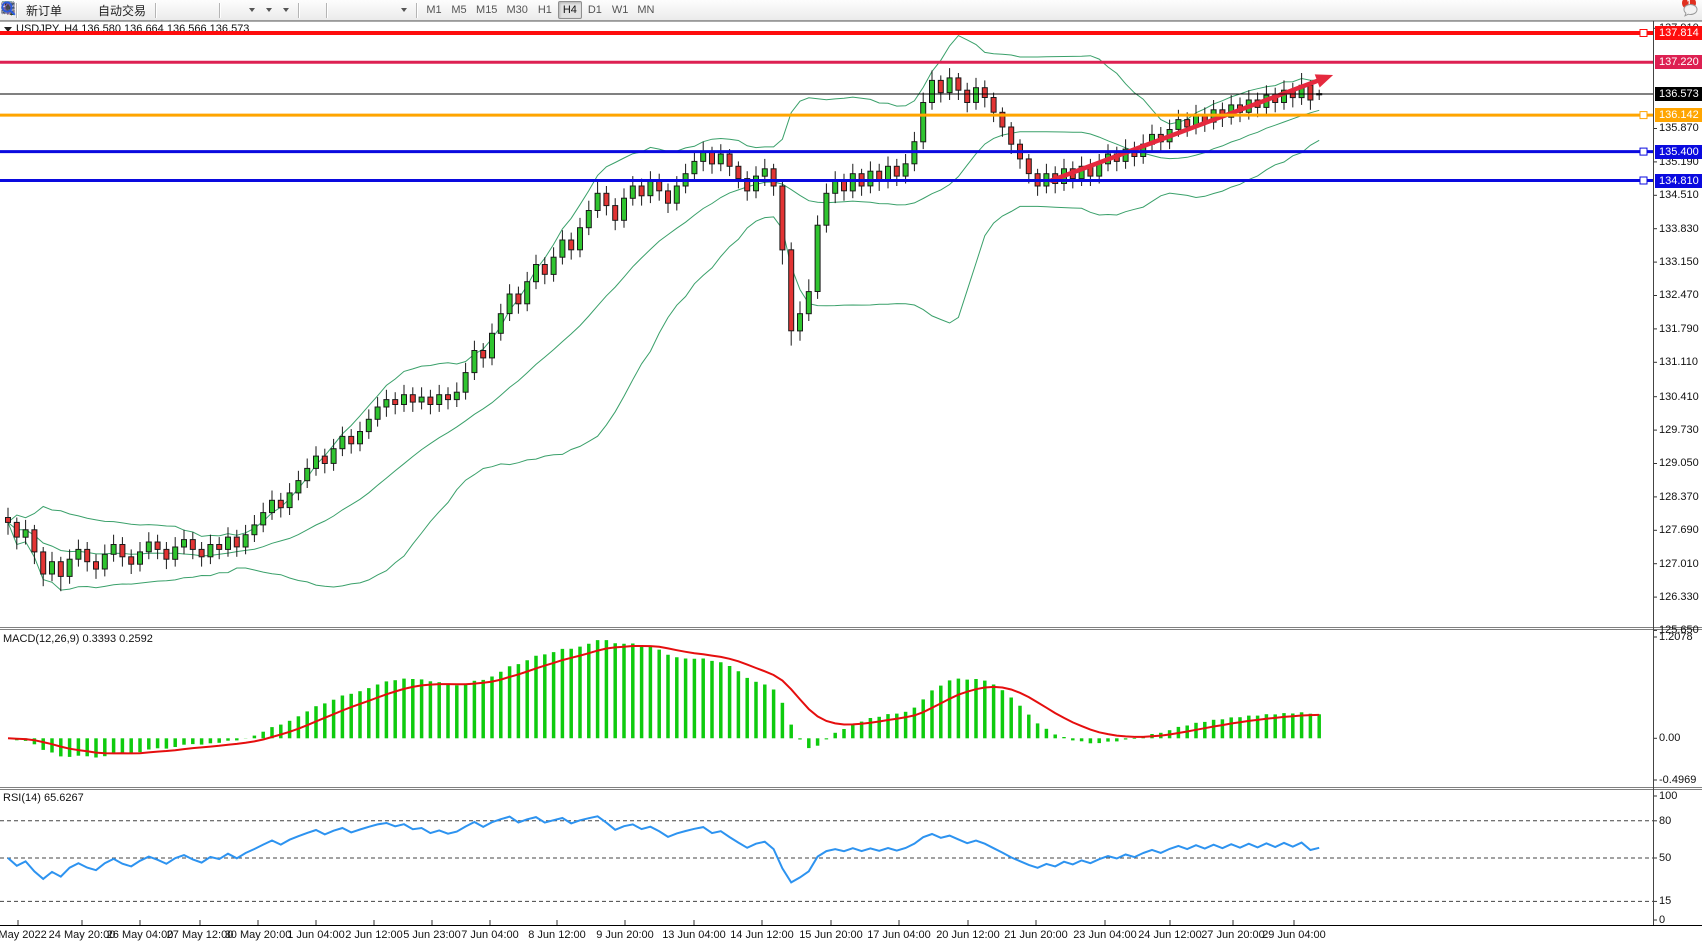 The image size is (1702, 943). I want to click on vertical-line-button, so click(173, 10).